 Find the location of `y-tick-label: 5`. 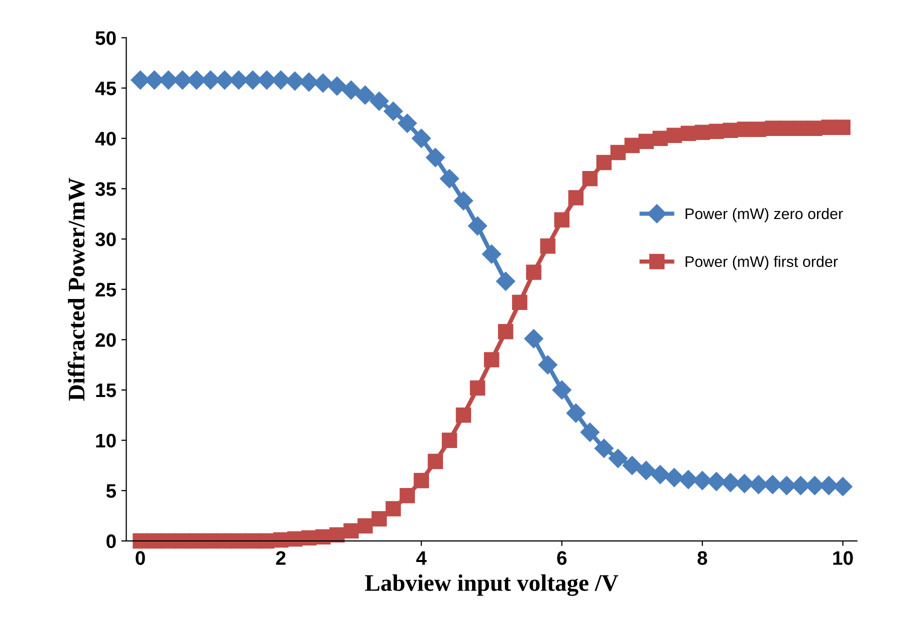

y-tick-label: 5 is located at coordinates (111, 491).